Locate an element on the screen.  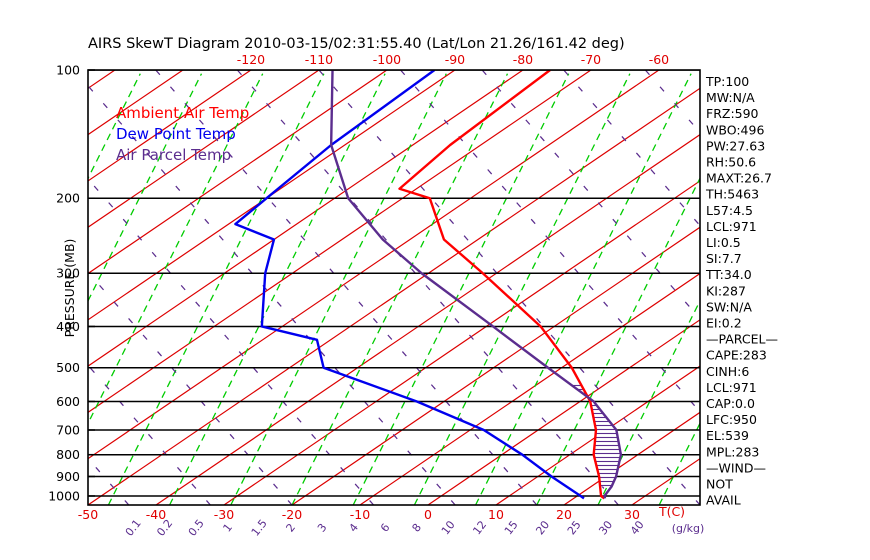
param-line: TT:34.0 is located at coordinates (728, 274).